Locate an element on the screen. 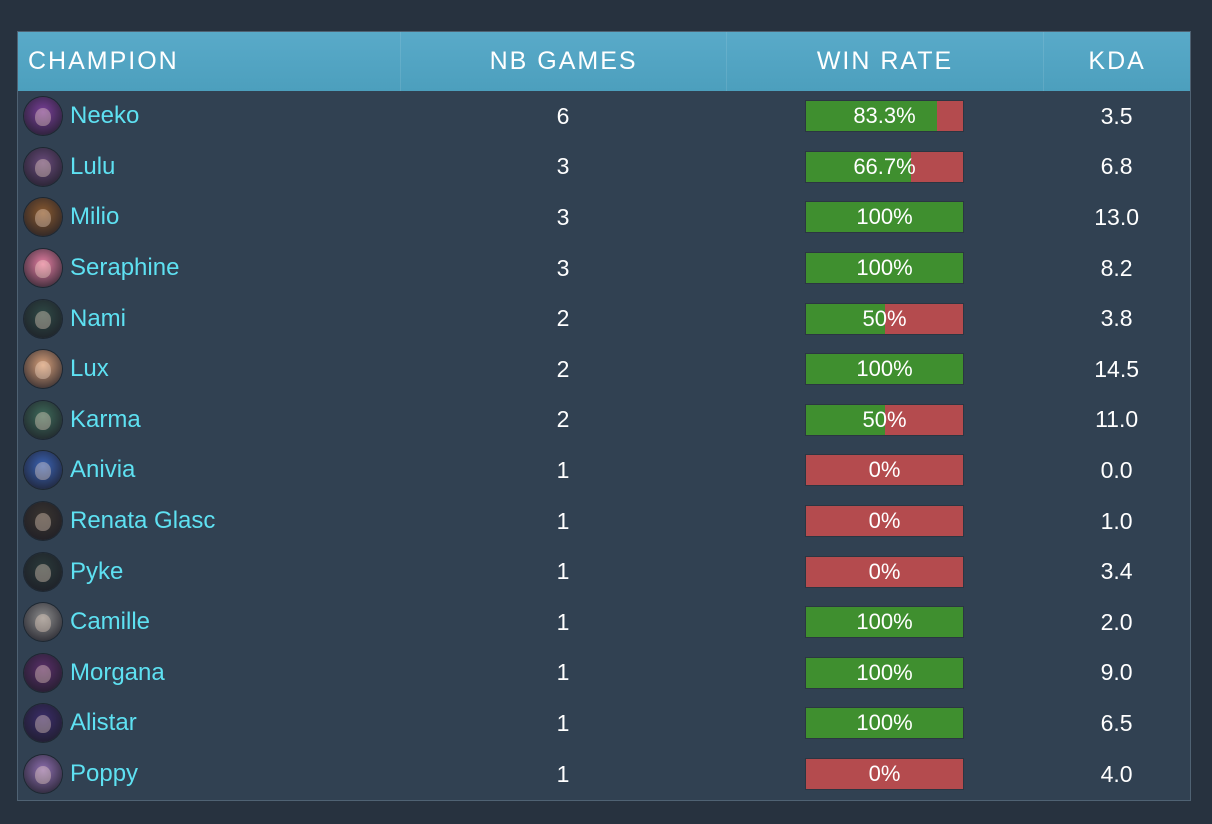  champion-cell: Milio is located at coordinates (209, 217).